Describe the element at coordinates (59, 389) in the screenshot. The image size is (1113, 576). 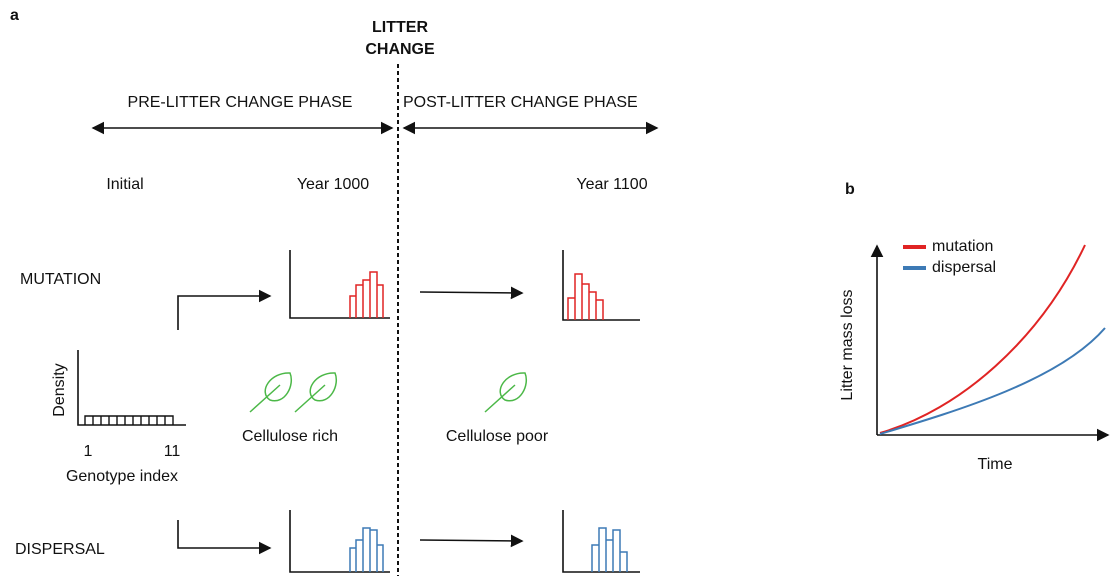
I see `axis-label: Density` at that location.